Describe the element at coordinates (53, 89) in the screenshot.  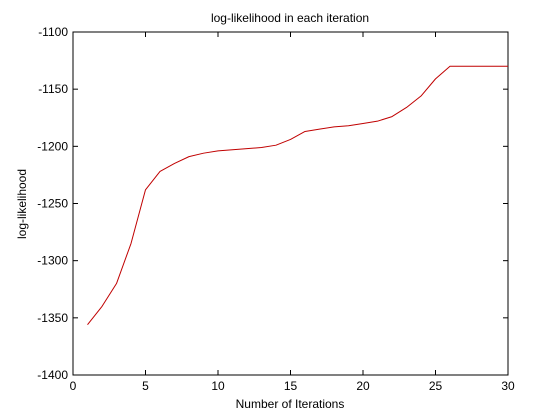
I see `y-tick-label: -1150` at that location.